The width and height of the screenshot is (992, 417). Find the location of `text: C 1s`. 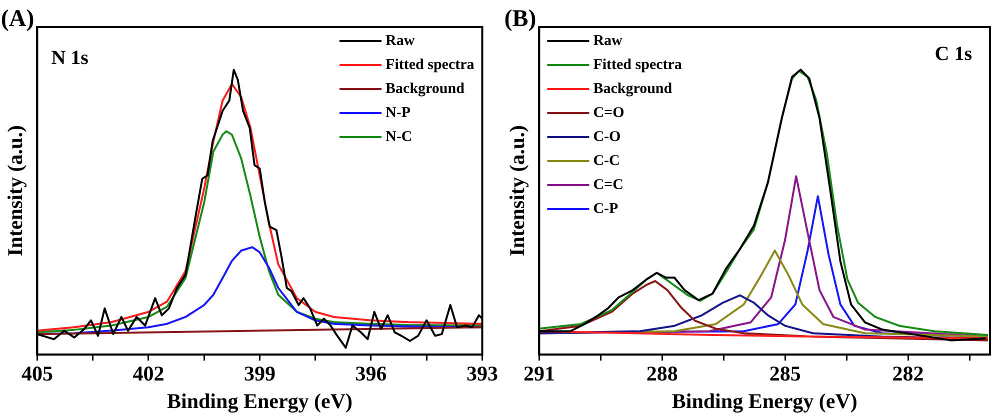

text: C 1s is located at coordinates (953, 54).